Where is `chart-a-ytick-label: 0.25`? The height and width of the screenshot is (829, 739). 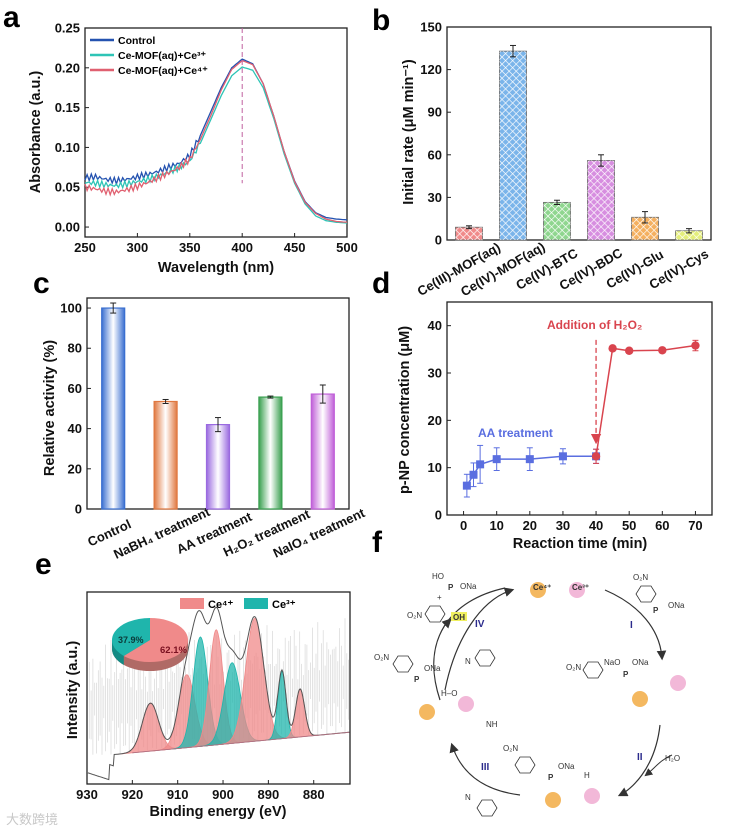
chart-a-ytick-label: 0.25 is located at coordinates (67, 28).